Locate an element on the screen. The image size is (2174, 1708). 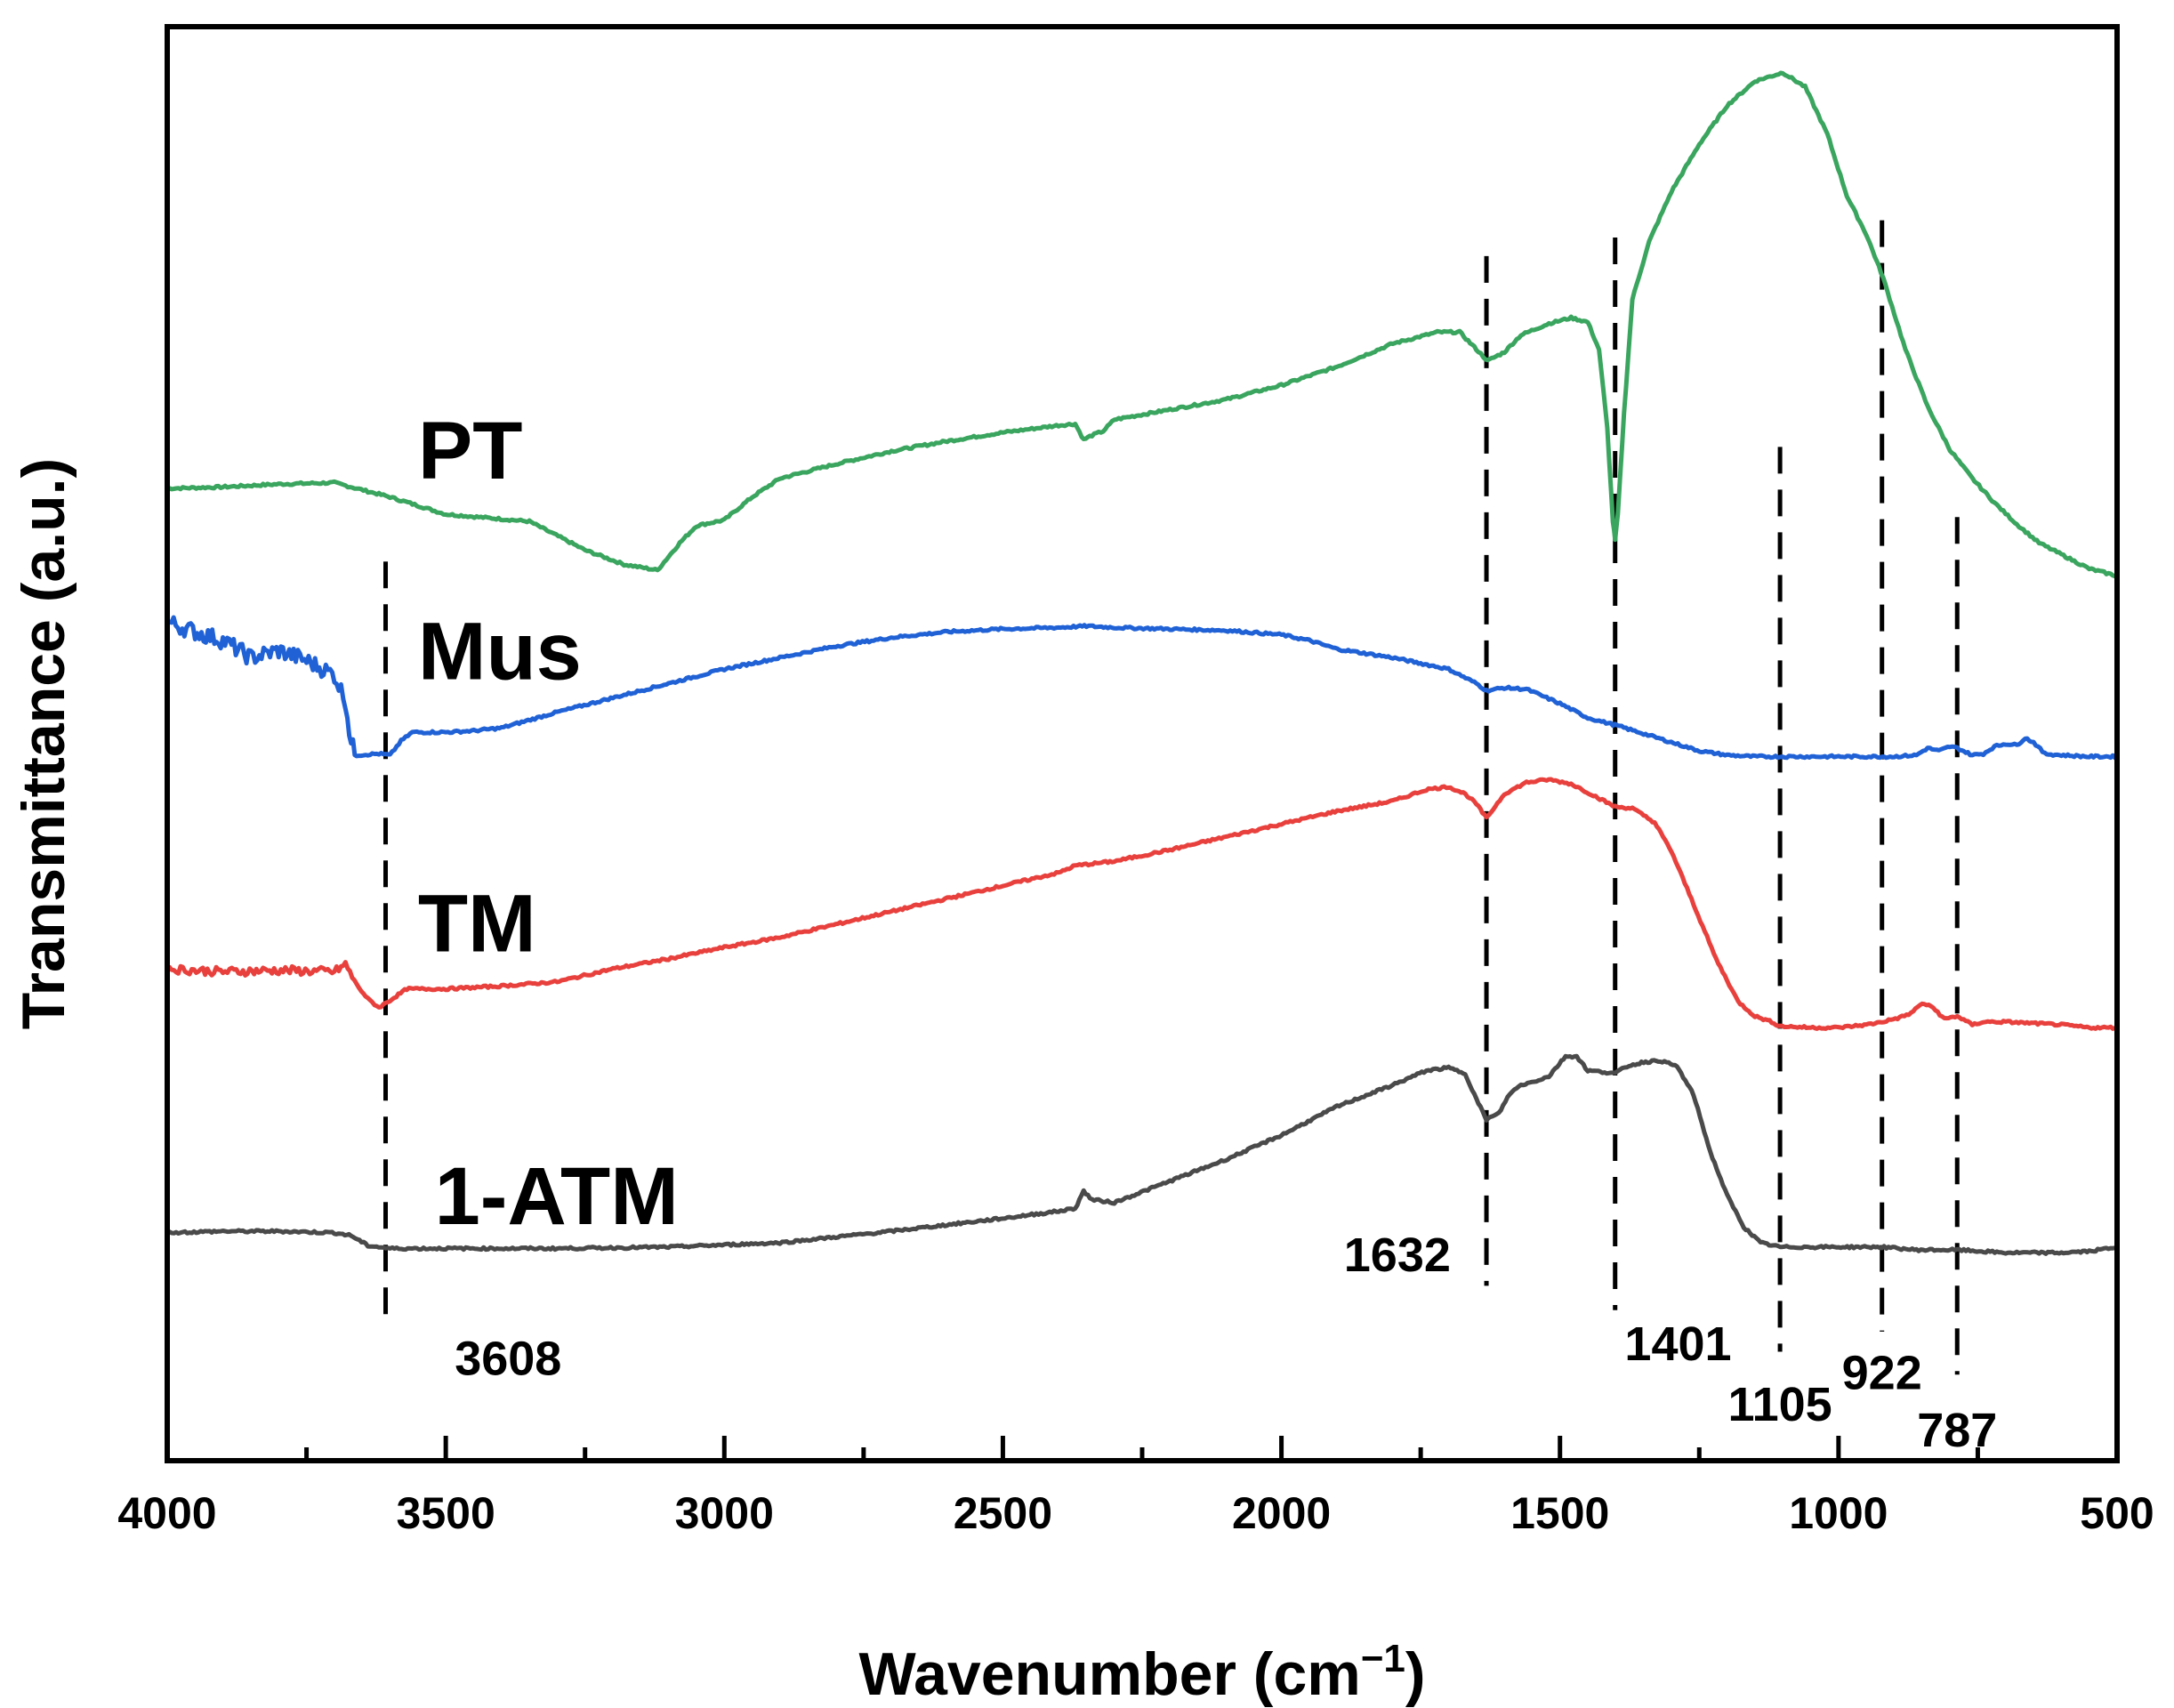
x-axis-title-superscript: −1 is located at coordinates (1383, 1658).